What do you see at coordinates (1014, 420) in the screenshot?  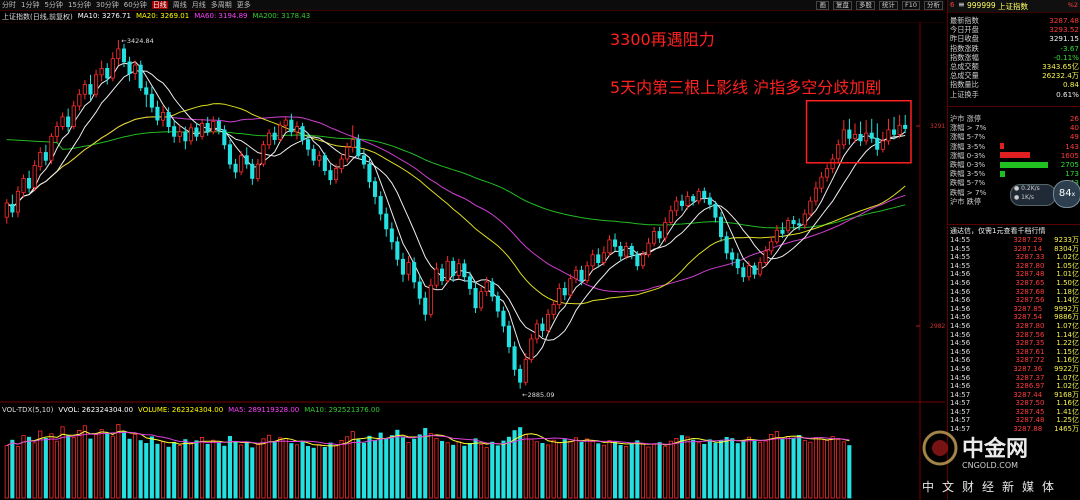 I see `tick-row: 14:57 3287.48 1.25亿` at bounding box center [1014, 420].